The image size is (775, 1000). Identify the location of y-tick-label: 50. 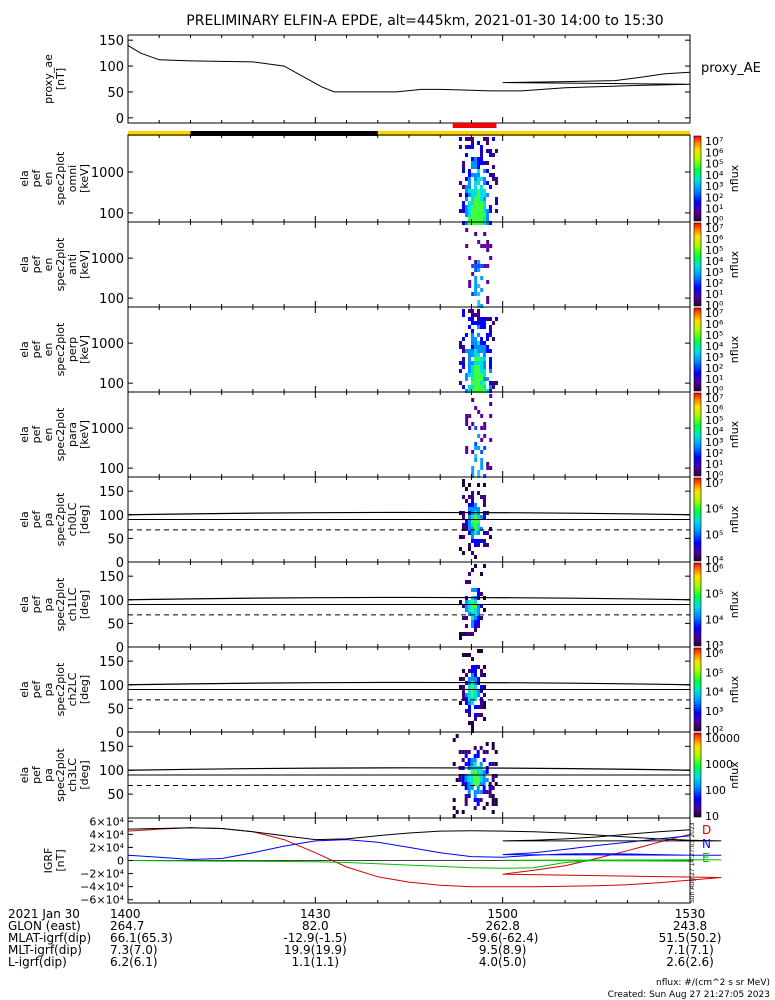
(115, 539).